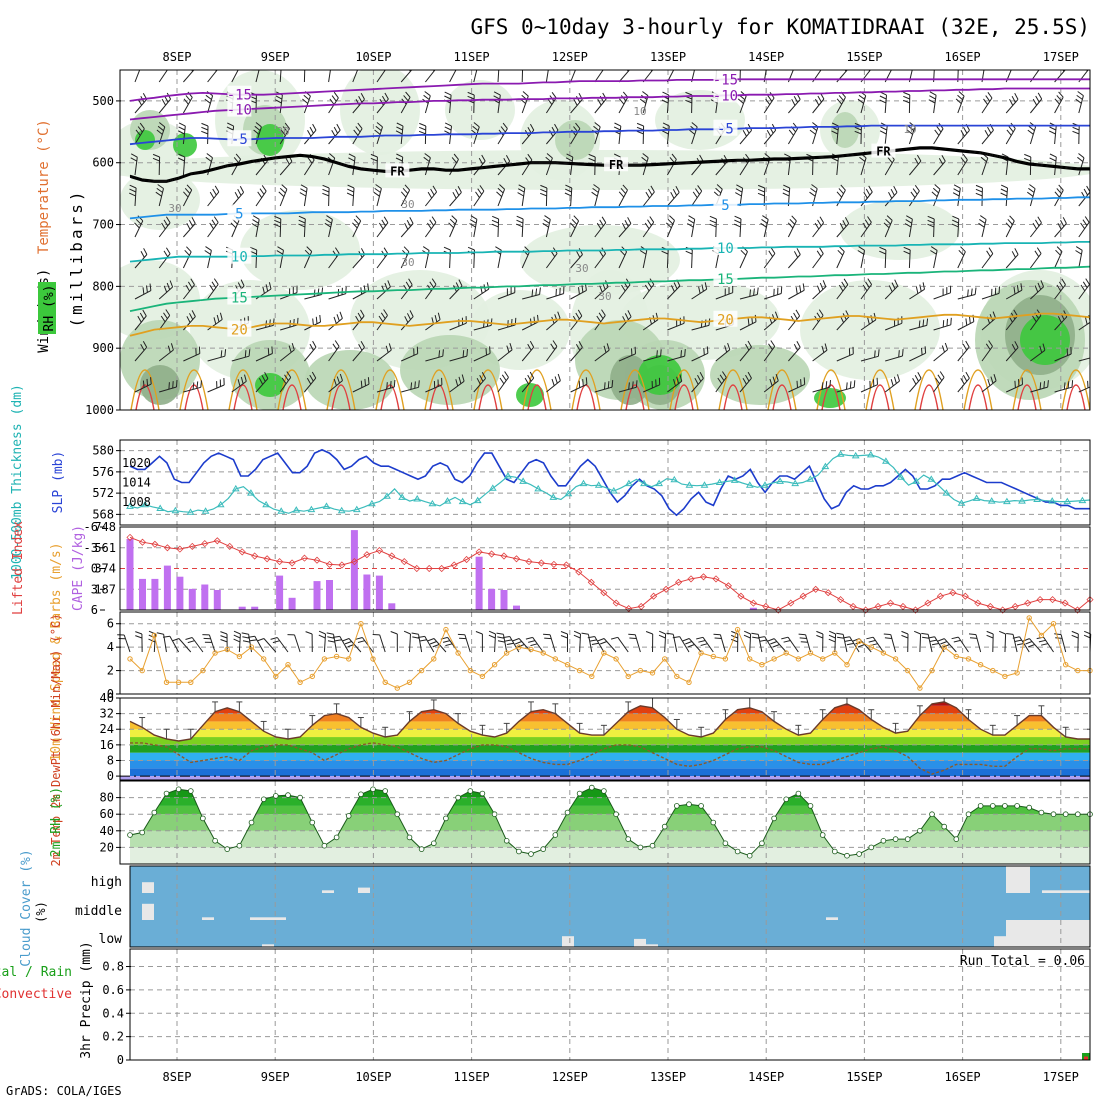 This screenshot has width=1100, height=1100. What do you see at coordinates (113, 990) in the screenshot?
I see `precip-tick-label: 0.6` at bounding box center [113, 990].